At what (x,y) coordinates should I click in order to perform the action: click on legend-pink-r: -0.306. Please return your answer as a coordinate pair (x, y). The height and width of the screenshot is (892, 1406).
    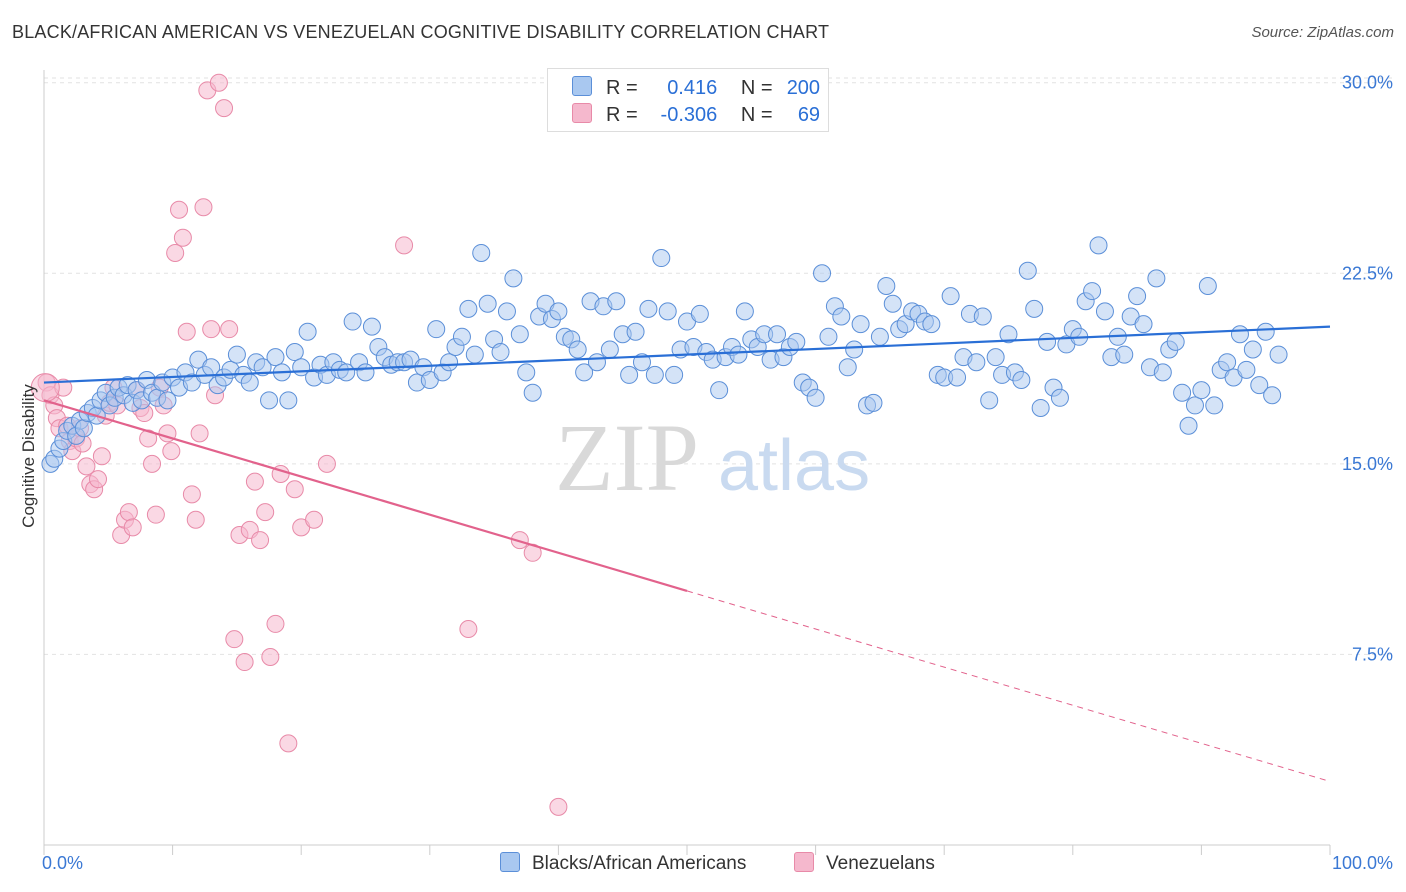
    Looking at the image, I should click on (689, 115).